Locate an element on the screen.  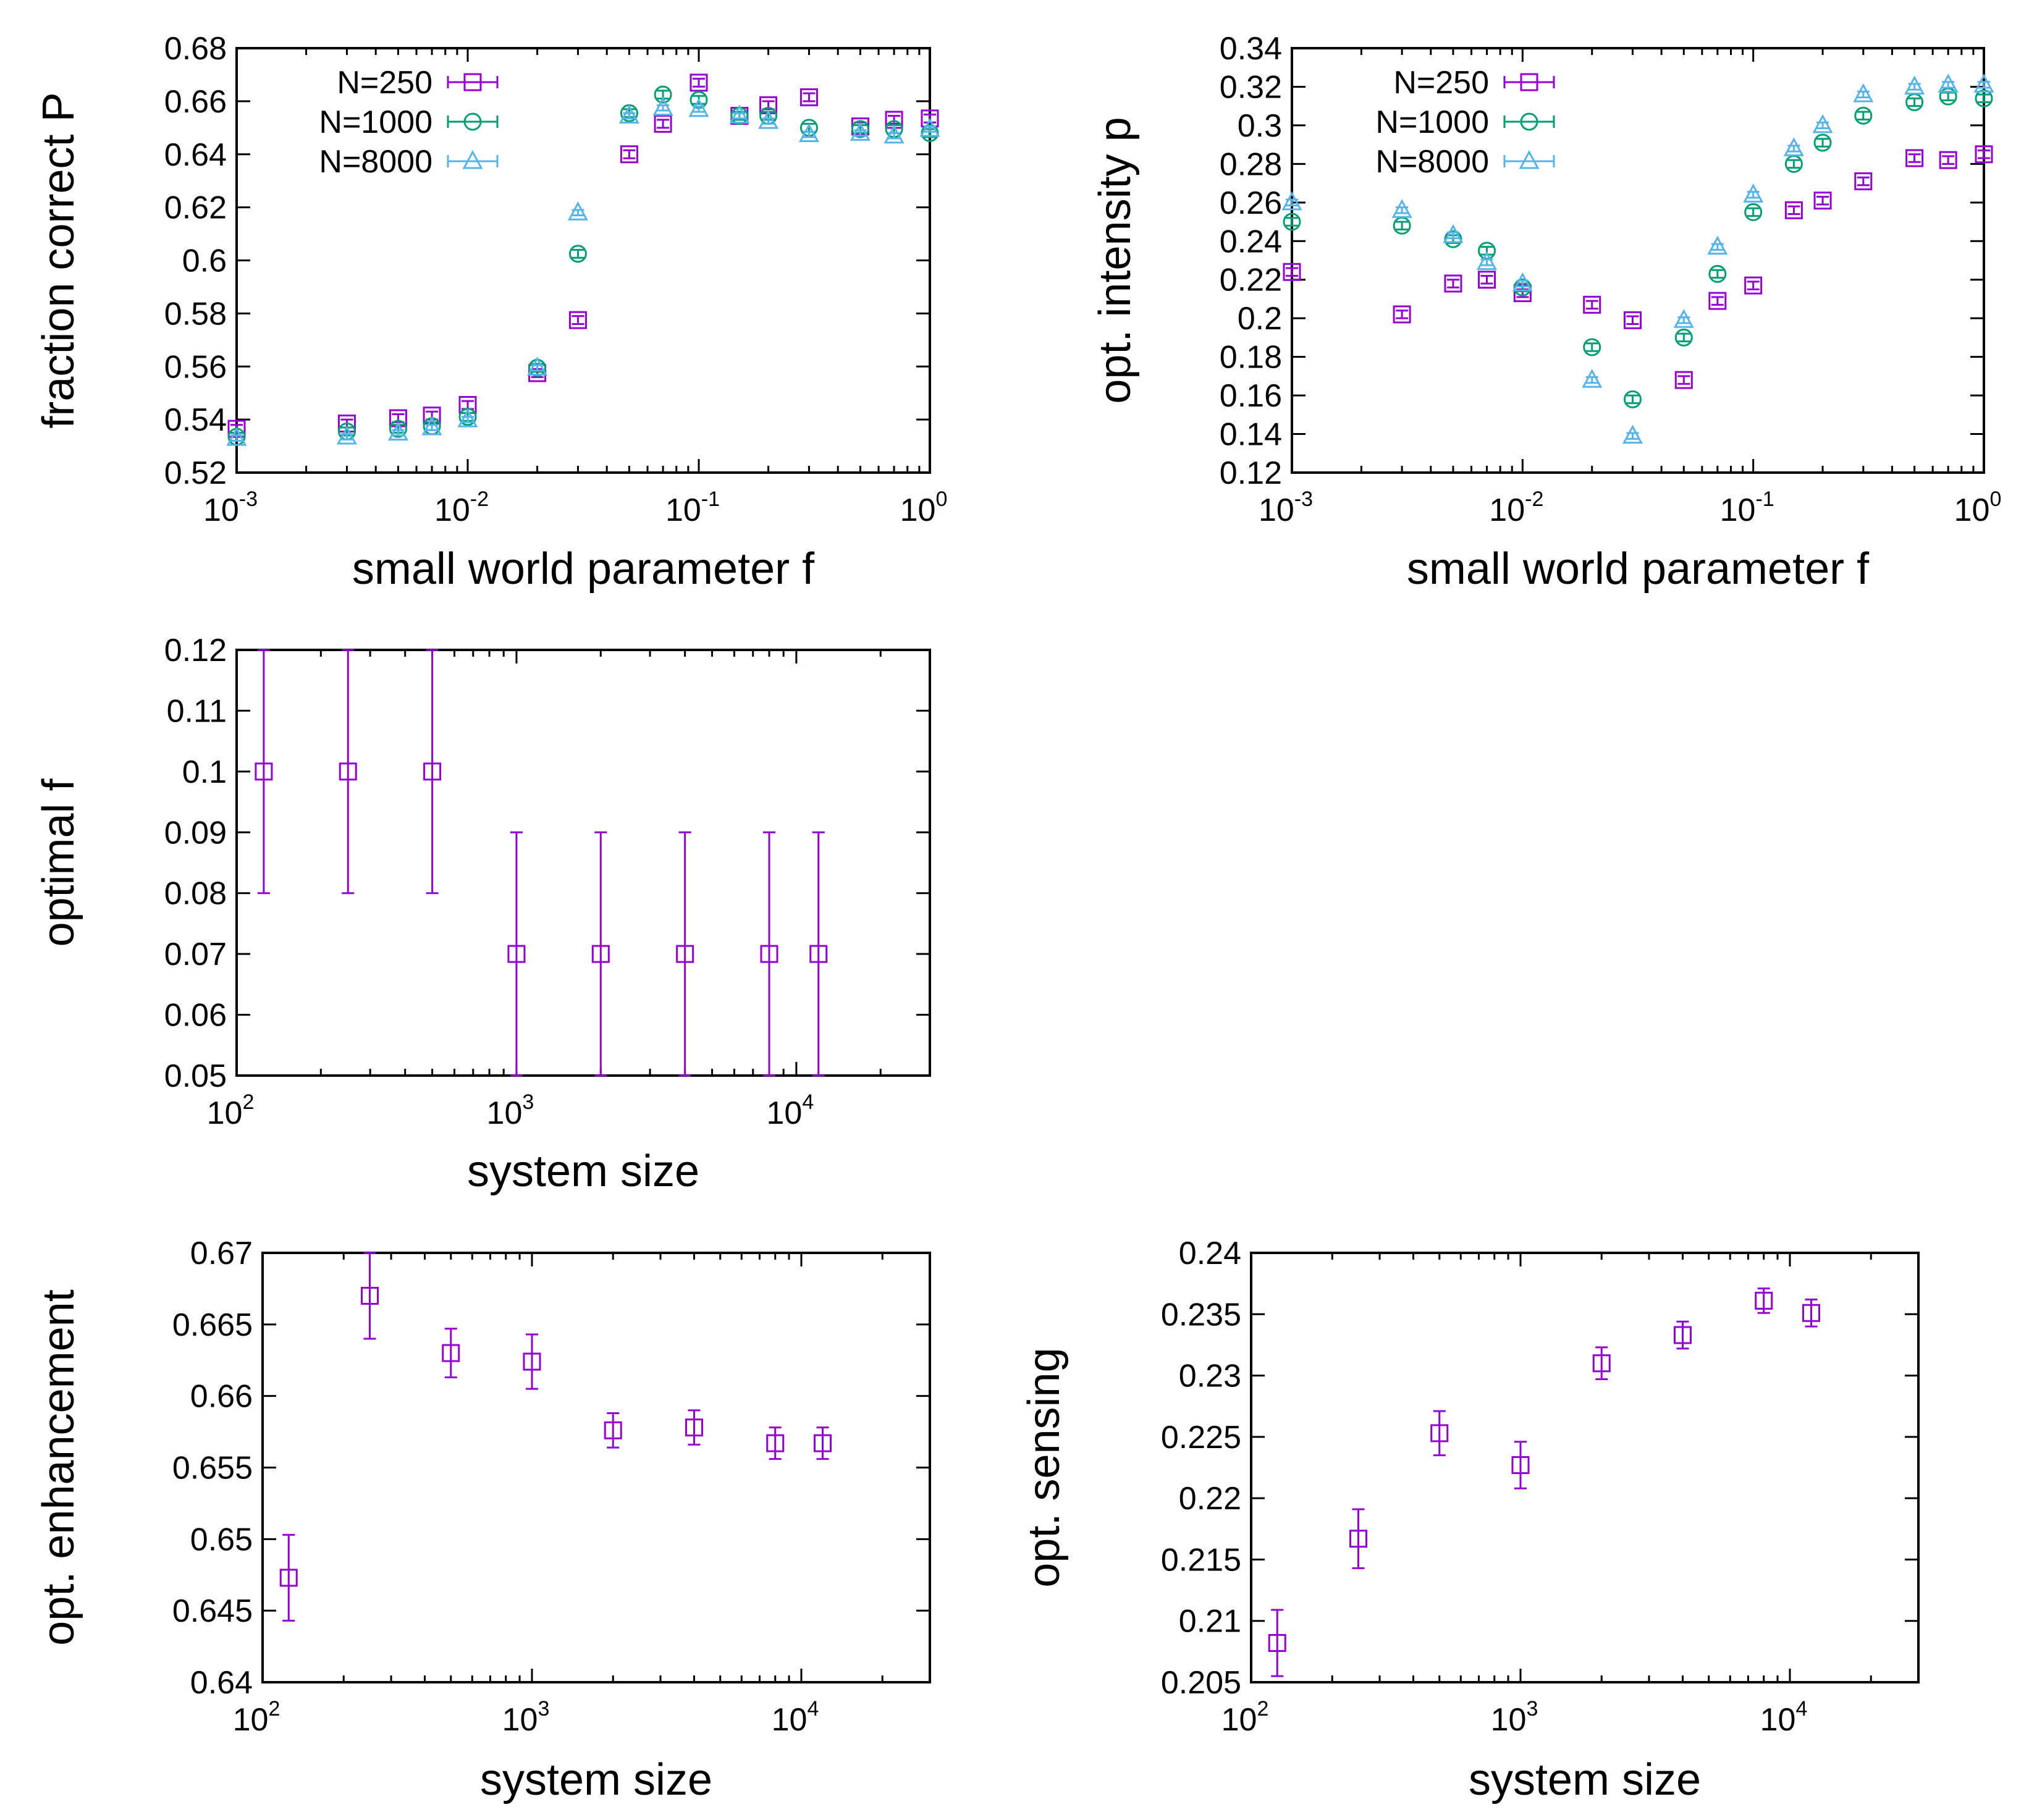
x-tick-exponent: -3 is located at coordinates (248, 499).